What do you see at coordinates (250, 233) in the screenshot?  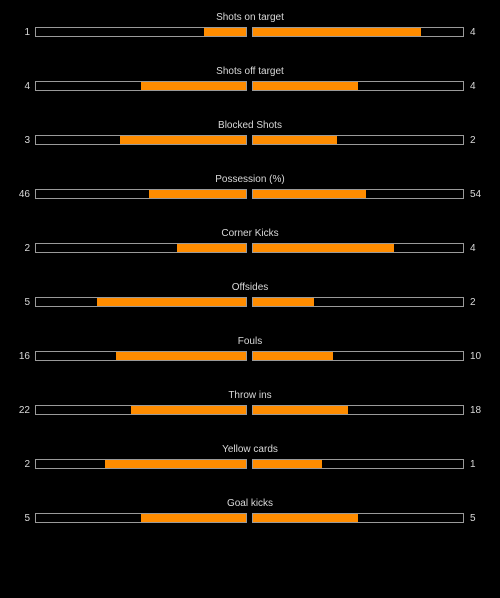 I see `stat-label: Corner Kicks` at bounding box center [250, 233].